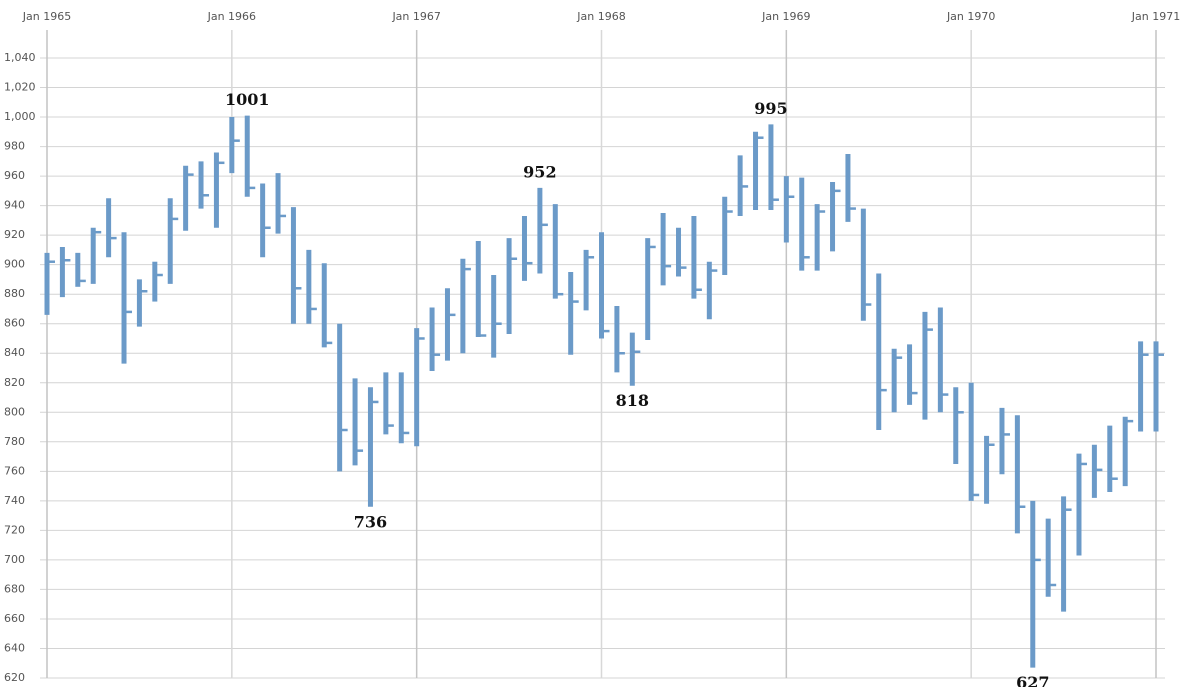 This screenshot has height=687, width=1200. Describe the element at coordinates (14, 500) in the screenshot. I see `y-tick-label: 740` at that location.